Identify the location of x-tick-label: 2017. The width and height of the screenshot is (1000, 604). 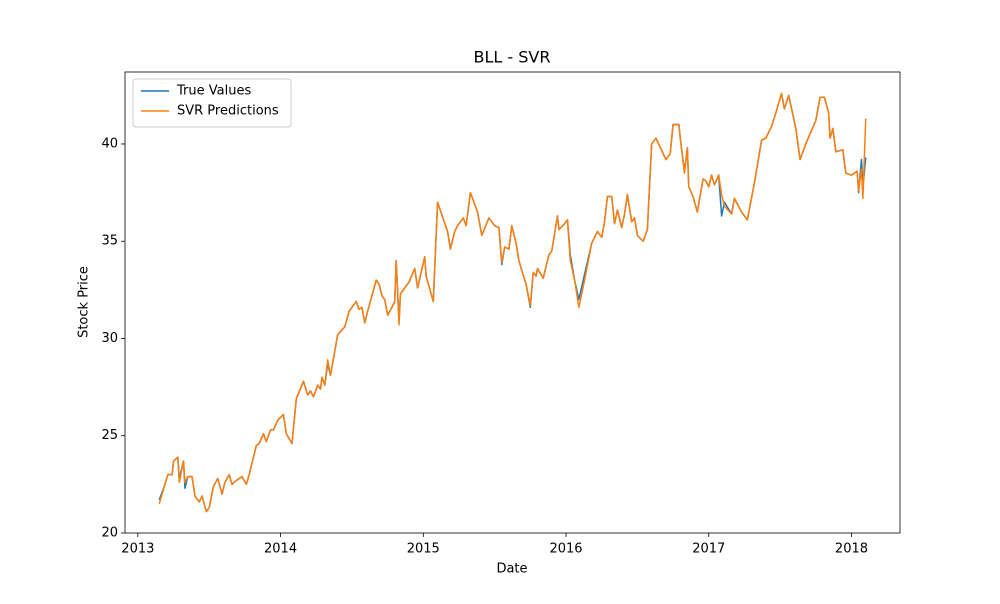
(708, 549).